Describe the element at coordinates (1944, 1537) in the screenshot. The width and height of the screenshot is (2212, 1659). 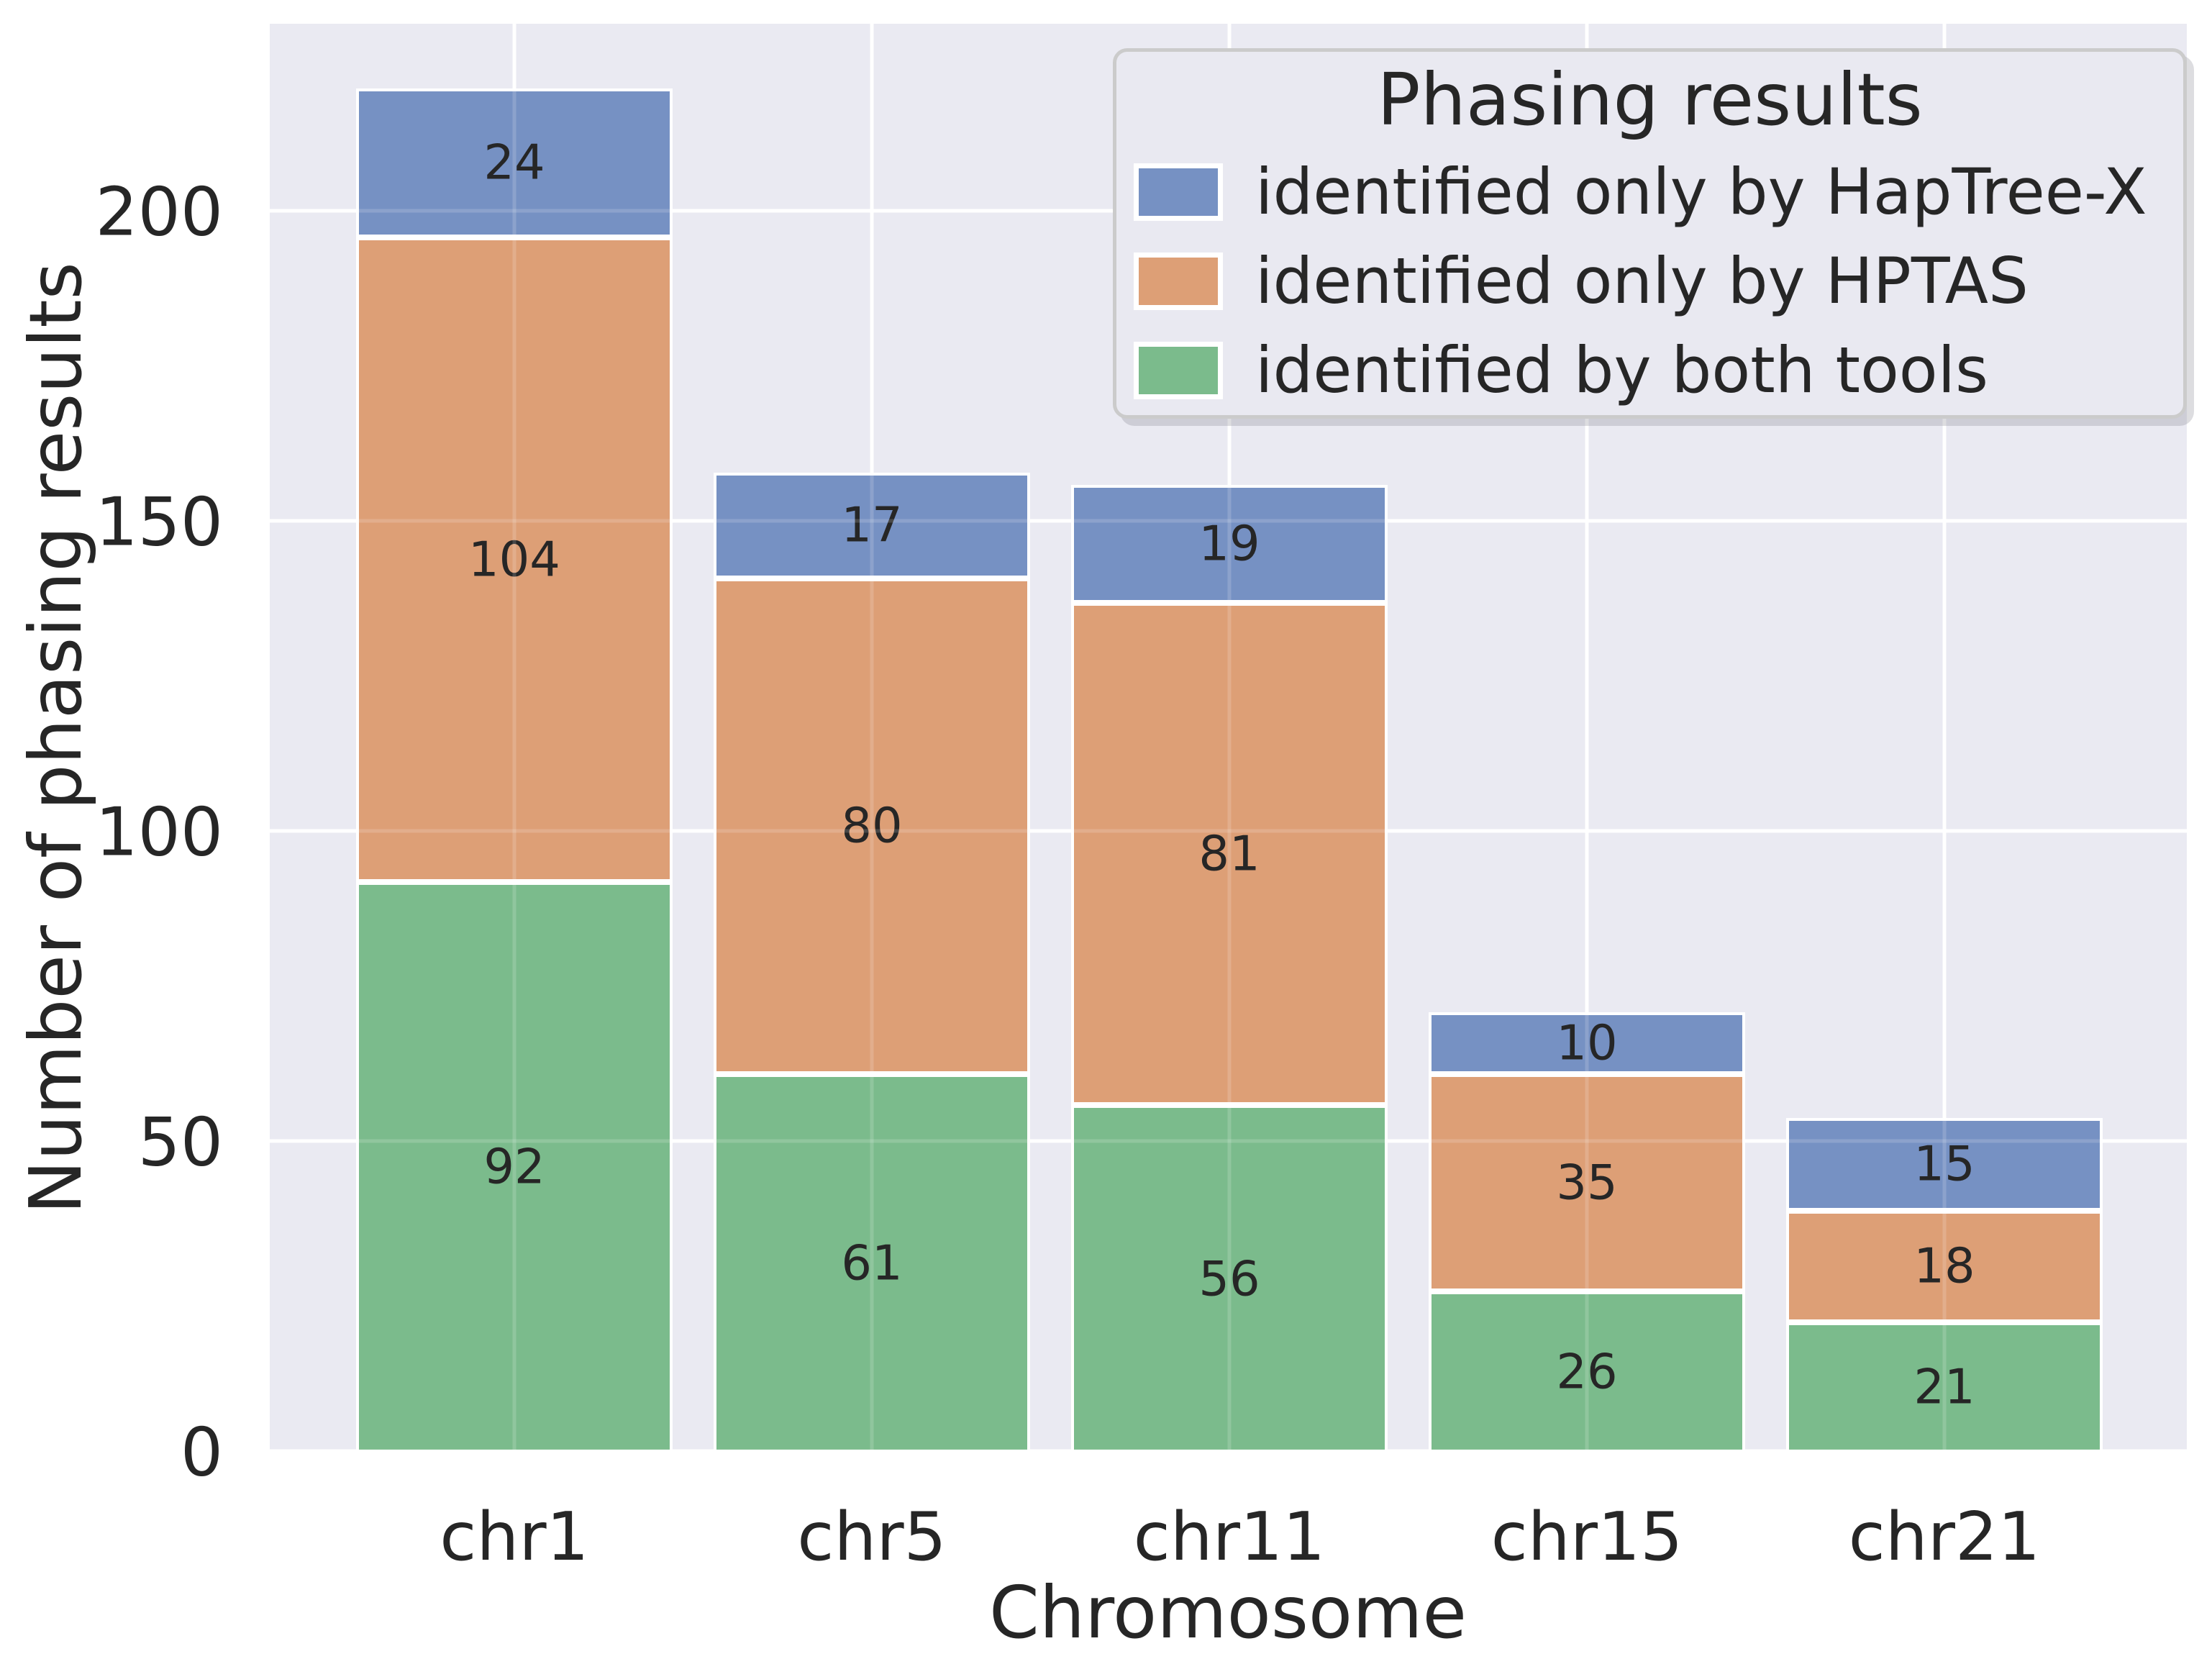
I see `x-tick-label: chr21` at that location.